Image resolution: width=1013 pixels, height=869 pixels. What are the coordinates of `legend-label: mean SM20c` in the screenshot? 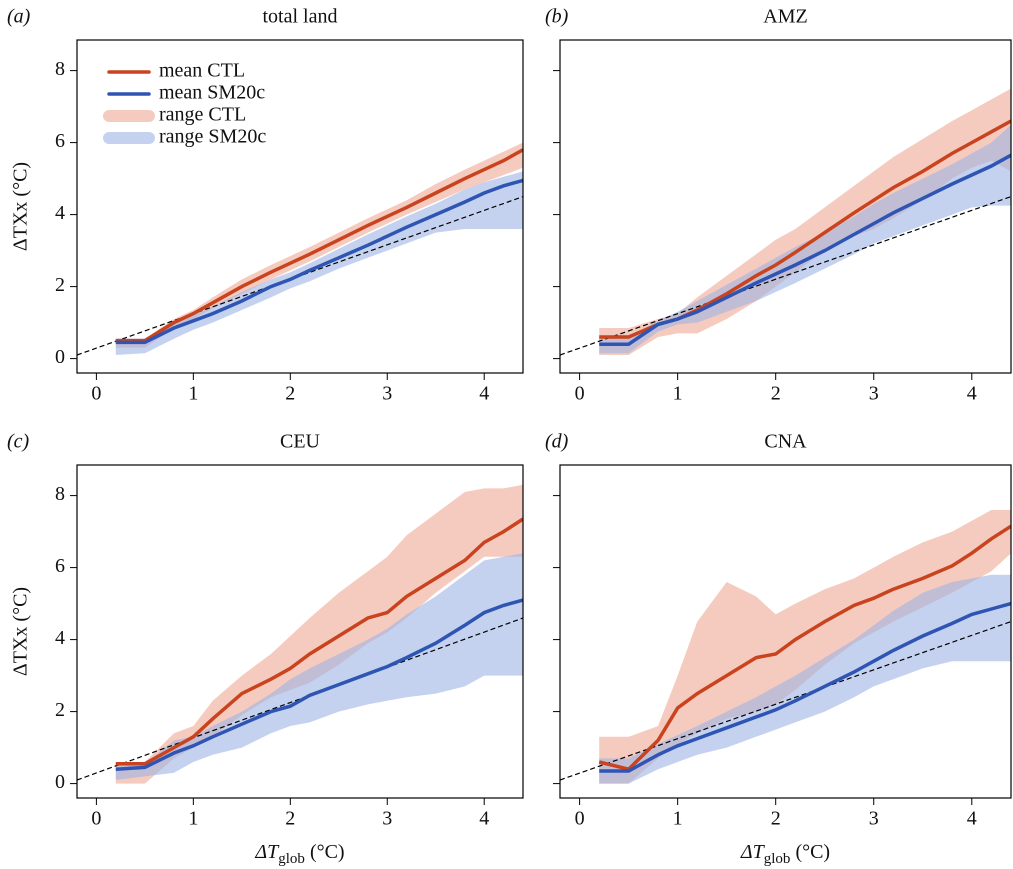 It's located at (212, 93).